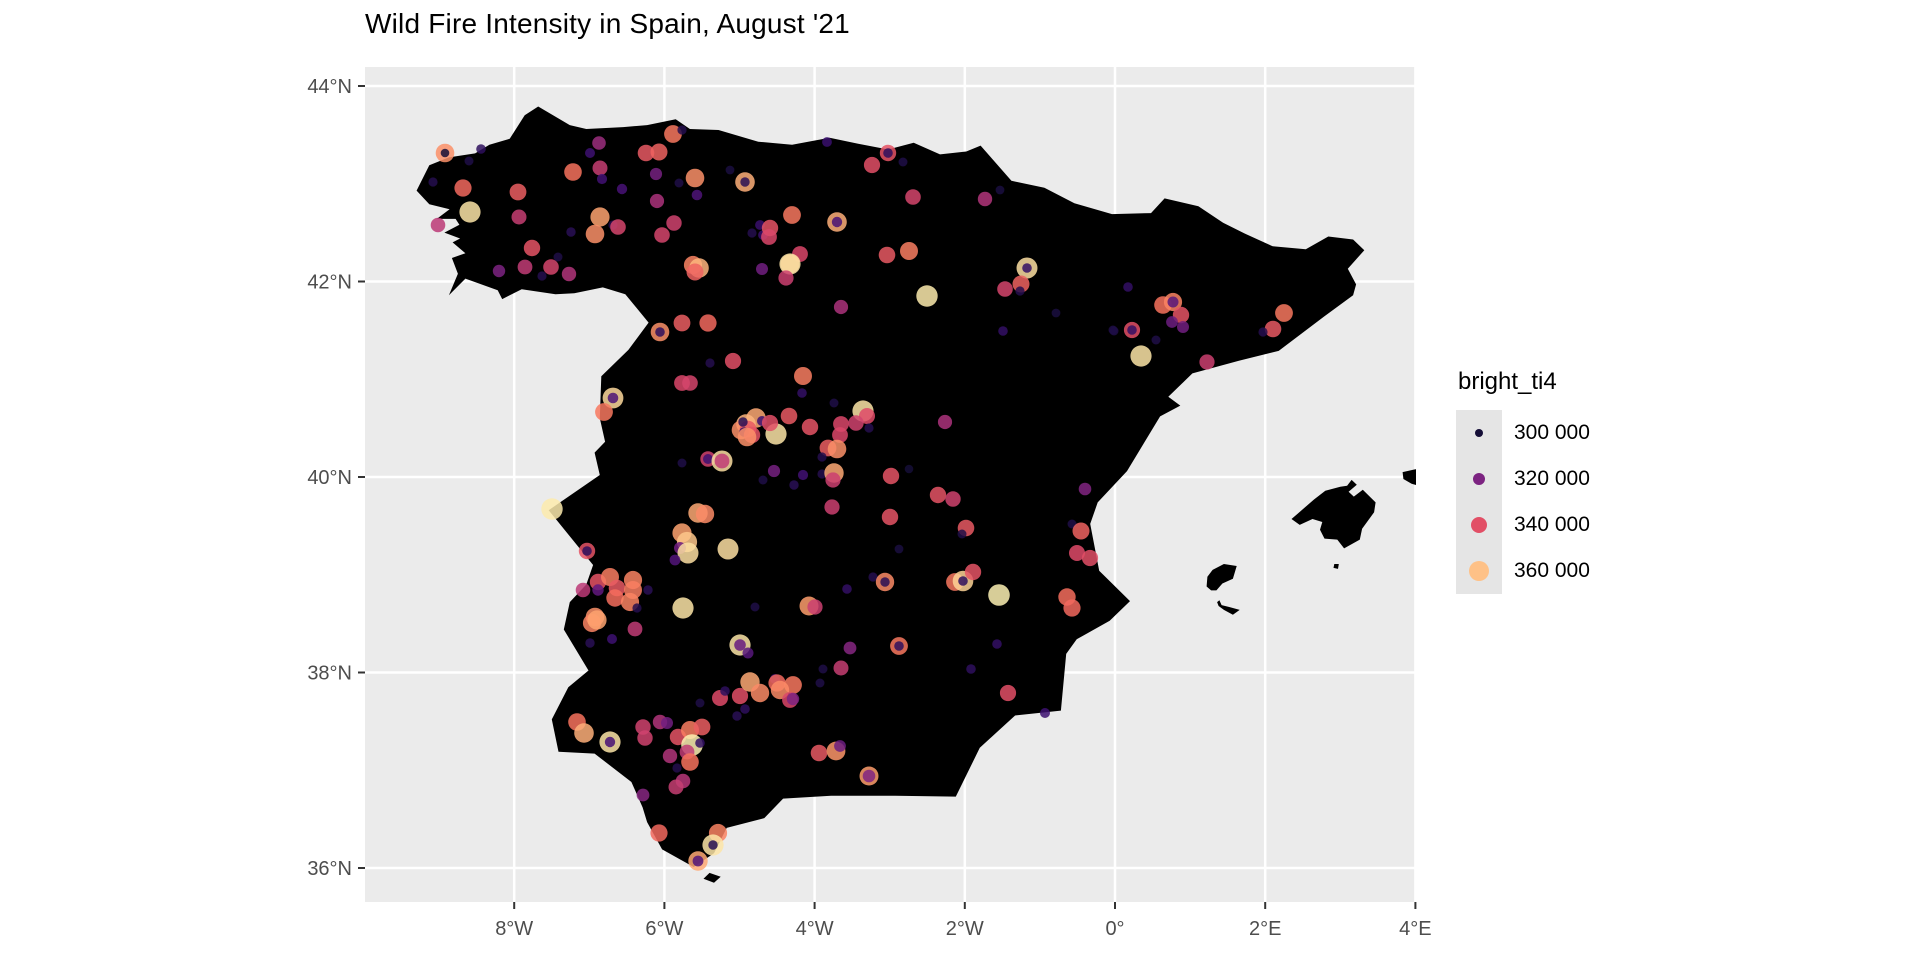 The image size is (1920, 960). I want to click on x-tick-label: 6°W, so click(664, 929).